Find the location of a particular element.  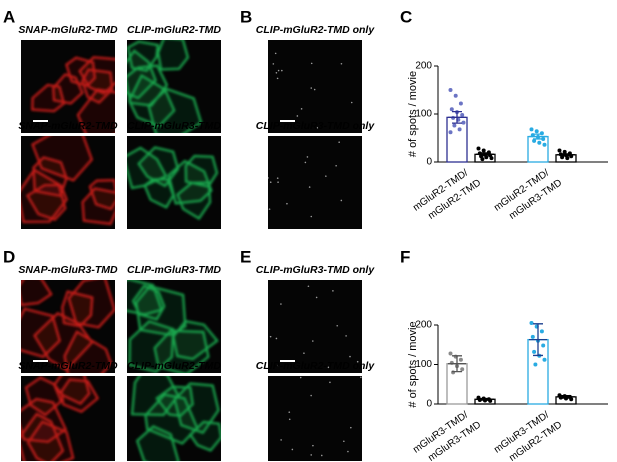

y-tick-label: 100 is located at coordinates (423, 114).